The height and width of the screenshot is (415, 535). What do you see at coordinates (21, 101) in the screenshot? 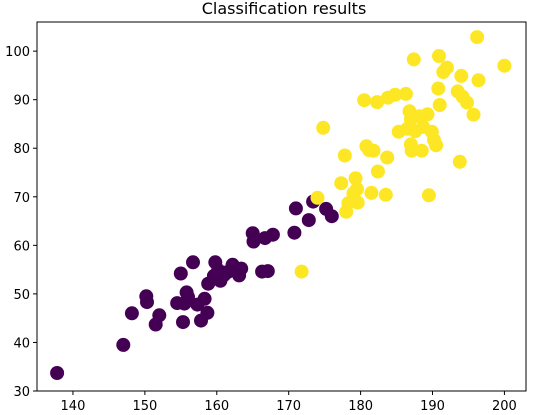
I see `y-tick-label: 90` at bounding box center [21, 101].